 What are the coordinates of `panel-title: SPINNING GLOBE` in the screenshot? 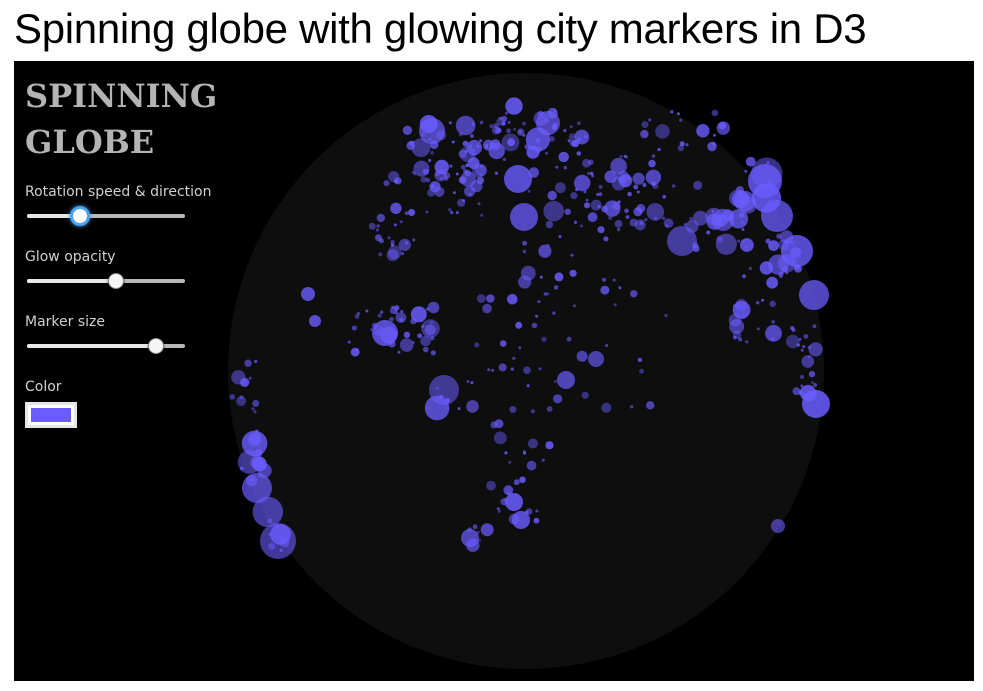 It's located at (121, 119).